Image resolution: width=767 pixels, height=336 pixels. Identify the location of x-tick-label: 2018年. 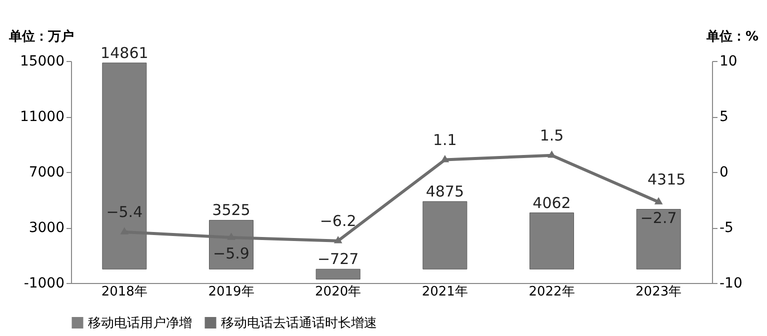
(124, 292).